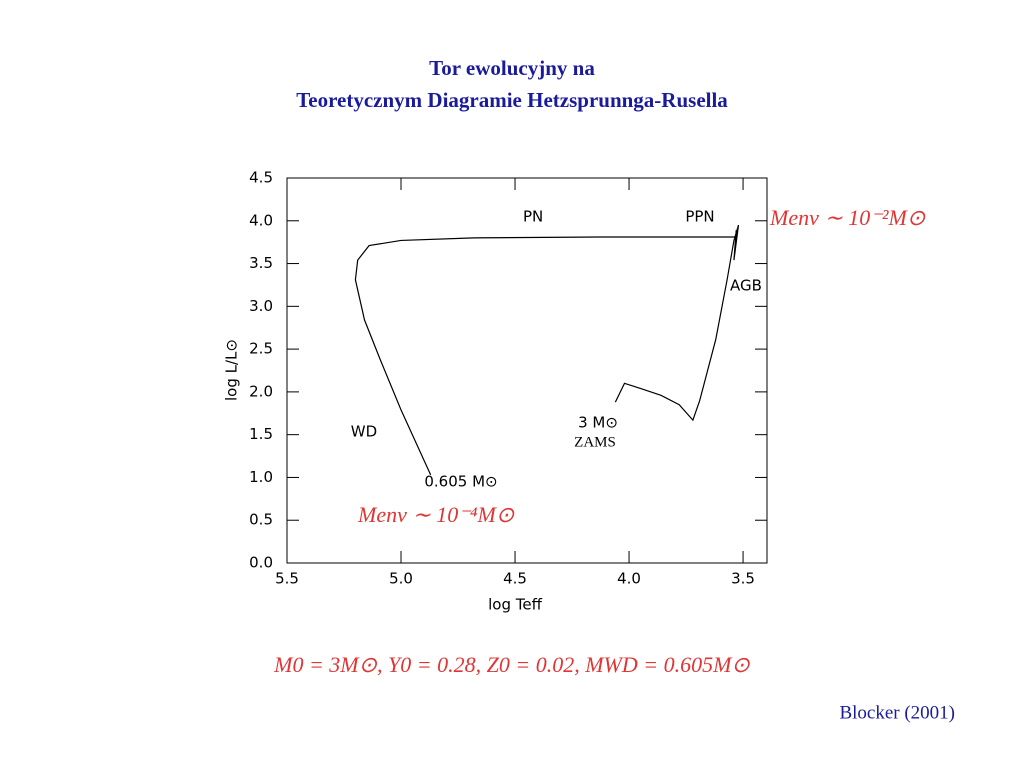  Describe the element at coordinates (746, 286) in the screenshot. I see `annotation: AGB` at that location.